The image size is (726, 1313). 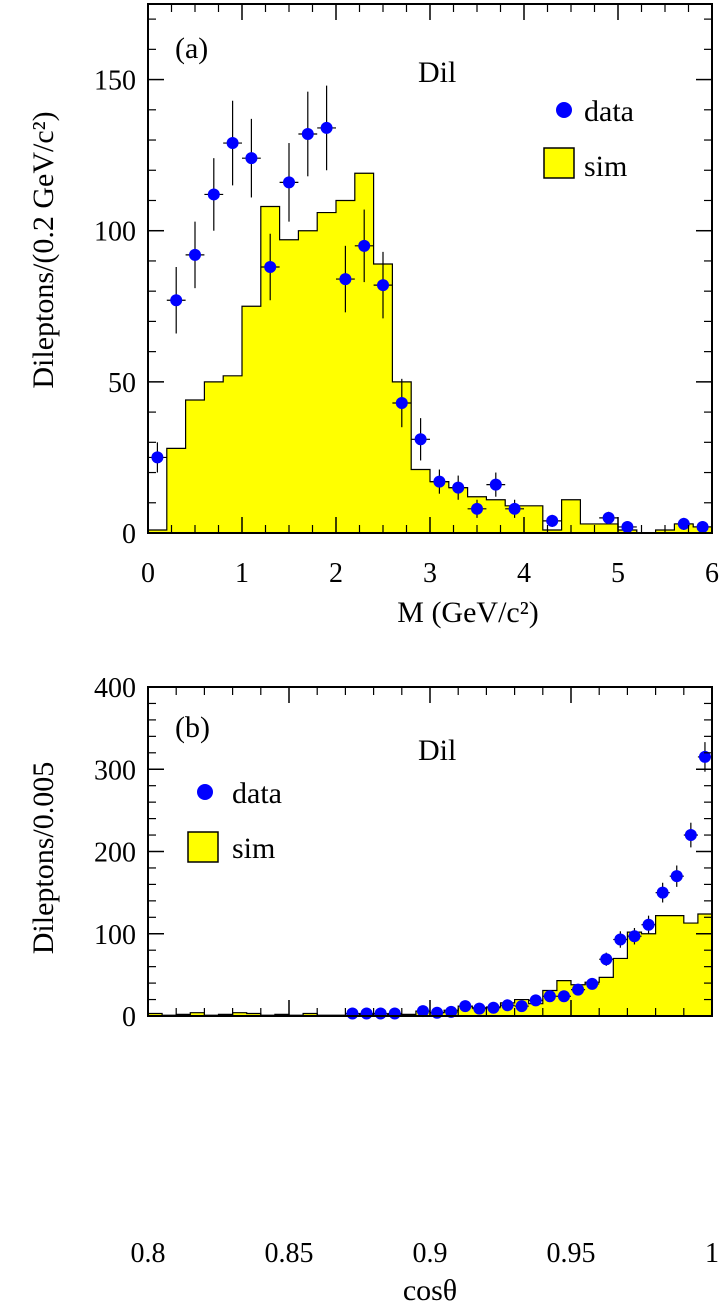 I want to click on legend-data-marker, so click(x=564, y=110).